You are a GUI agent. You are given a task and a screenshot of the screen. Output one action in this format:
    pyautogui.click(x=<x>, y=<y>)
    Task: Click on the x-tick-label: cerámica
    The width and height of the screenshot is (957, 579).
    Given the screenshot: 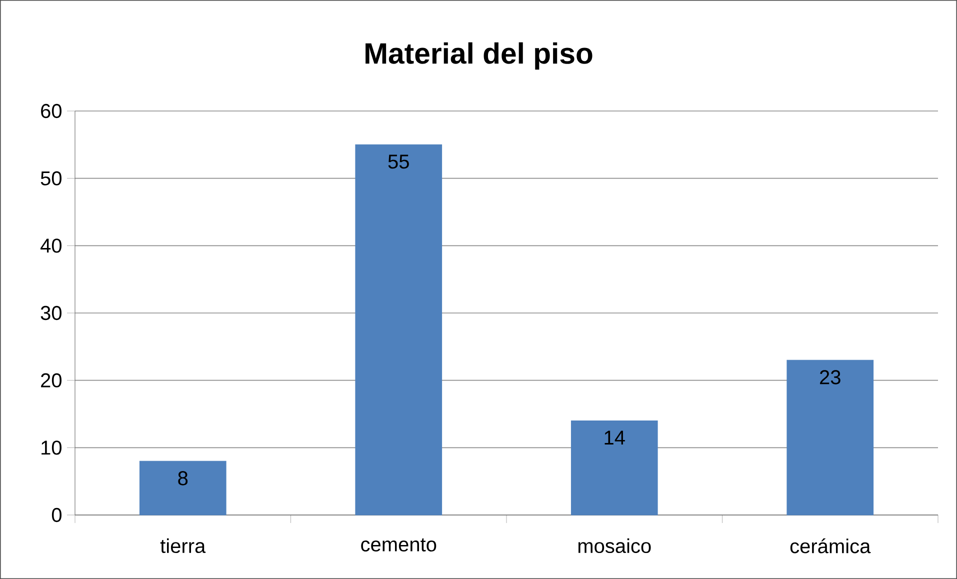 What is the action you would take?
    pyautogui.click(x=830, y=546)
    